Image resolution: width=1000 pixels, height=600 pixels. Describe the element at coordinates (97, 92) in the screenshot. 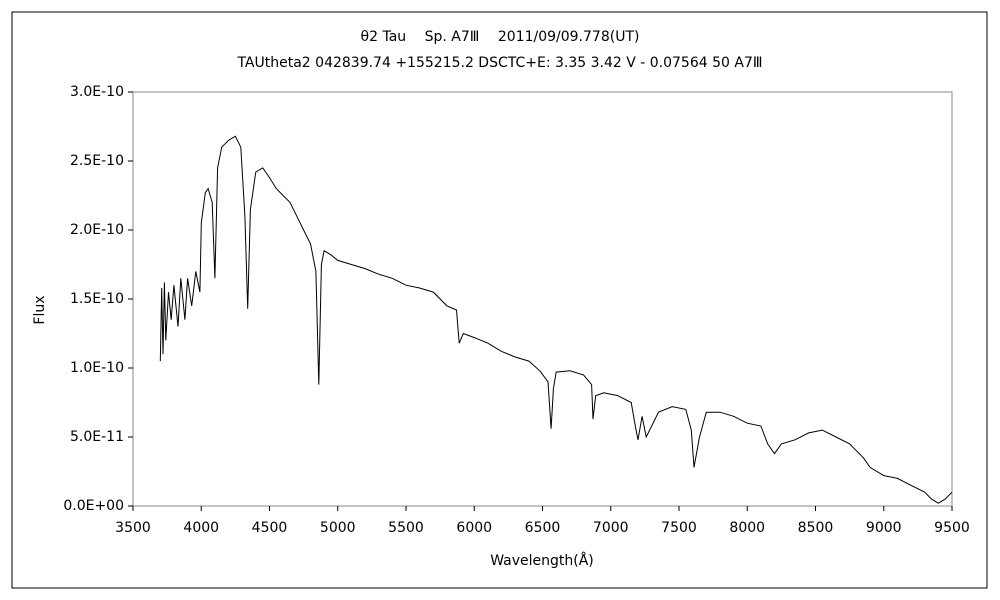

I see `y-tick-label: 3.0E-10` at that location.